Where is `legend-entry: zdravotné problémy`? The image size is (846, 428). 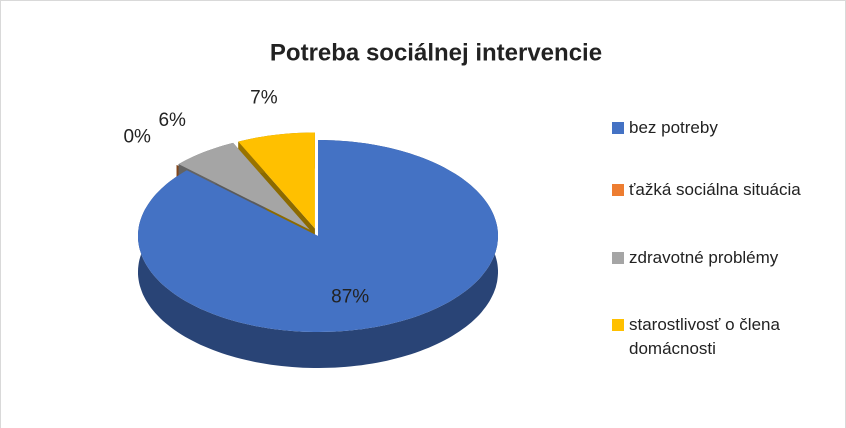 legend-entry: zdravotné problémy is located at coordinates (719, 258).